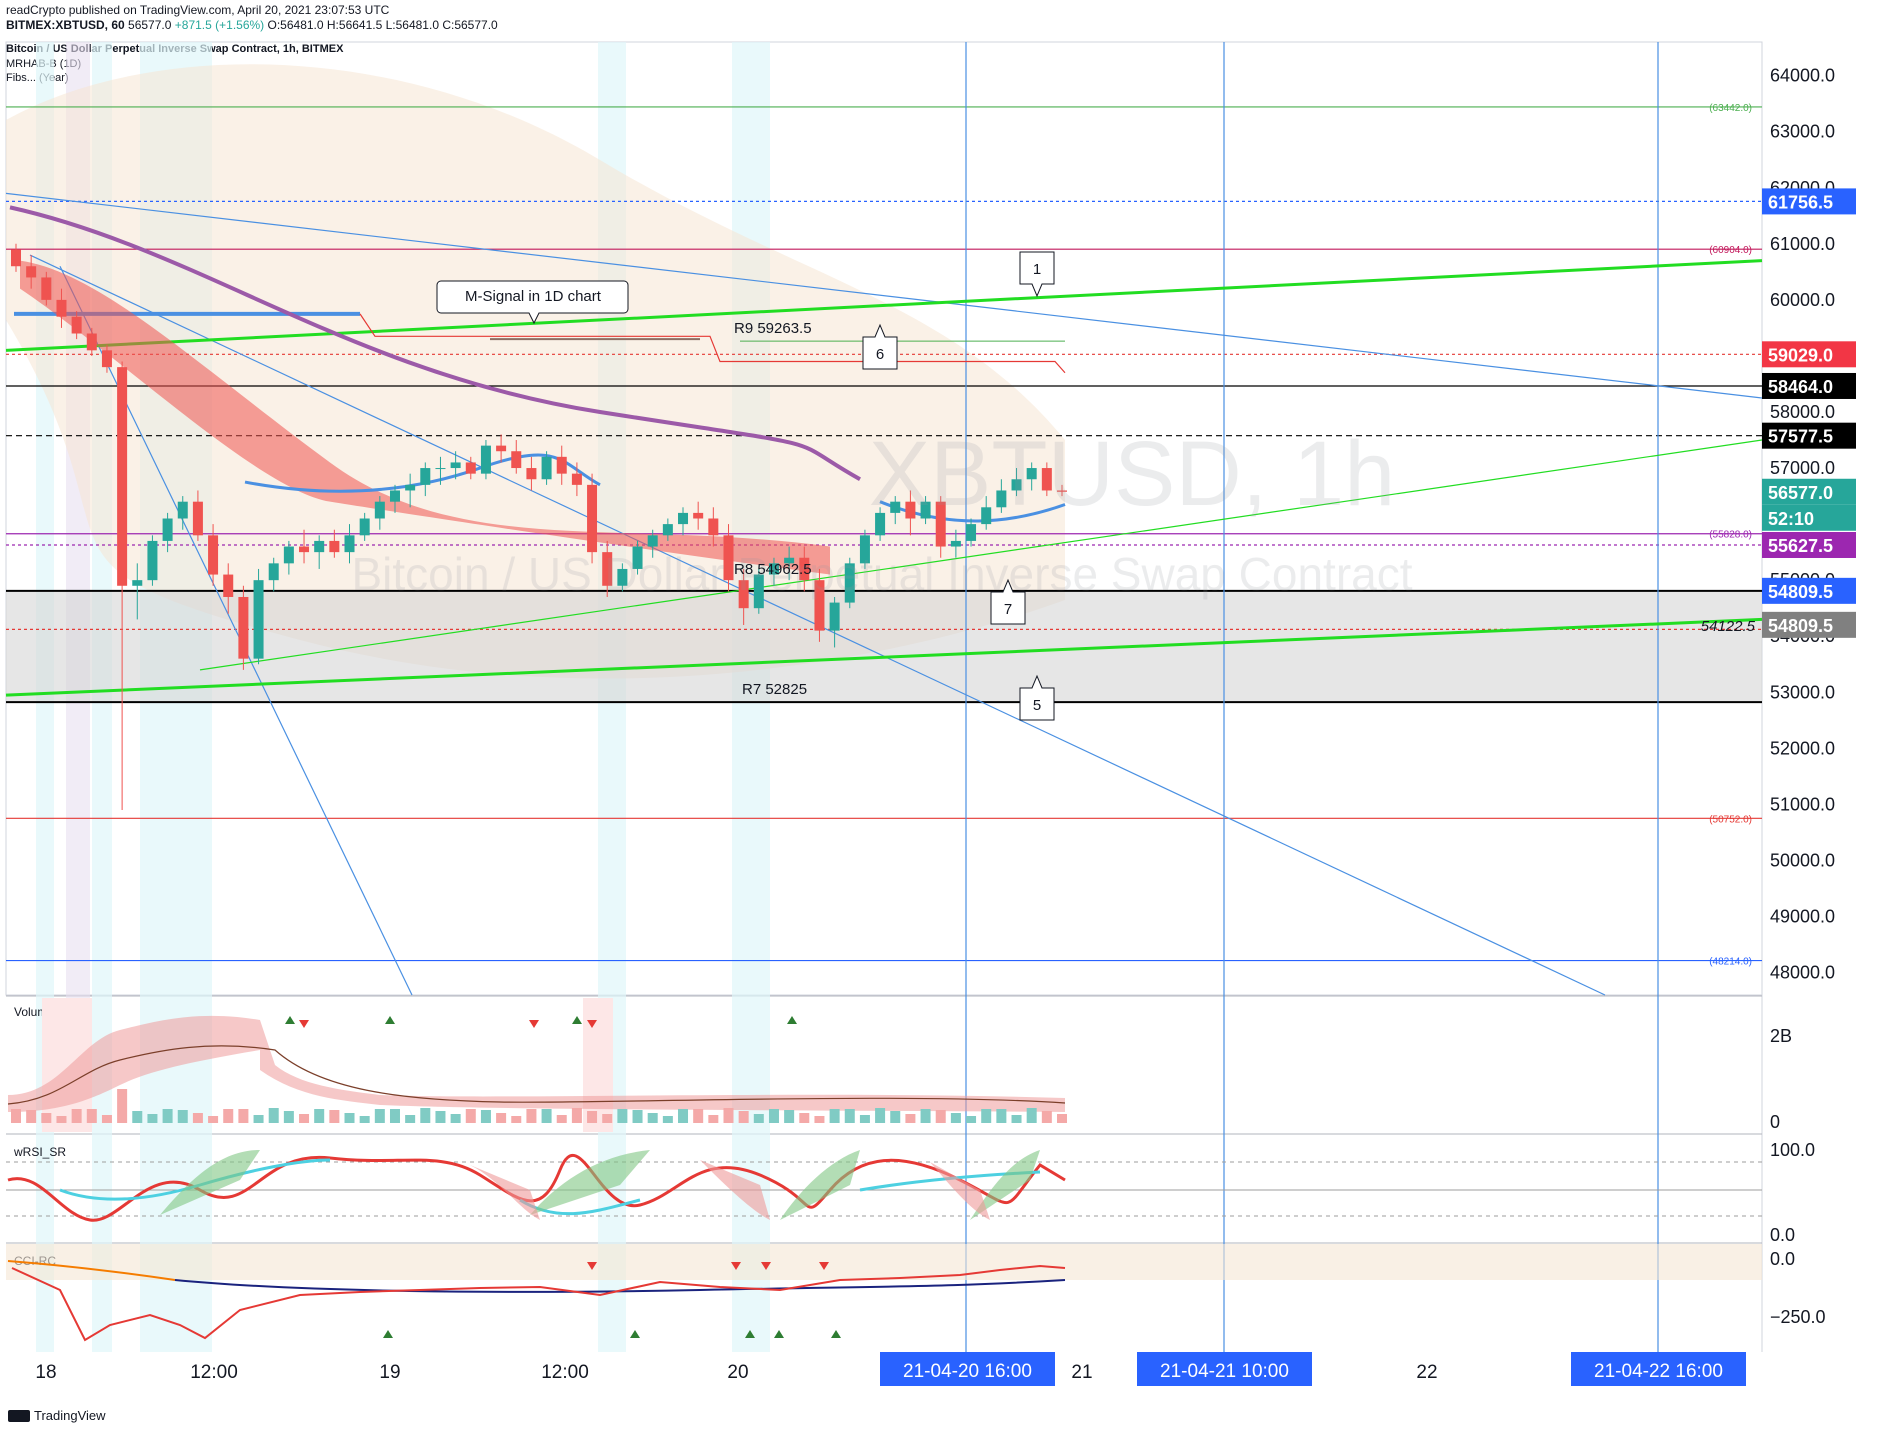  I want to click on y-axis-tick: 60000.0, so click(1802, 300).